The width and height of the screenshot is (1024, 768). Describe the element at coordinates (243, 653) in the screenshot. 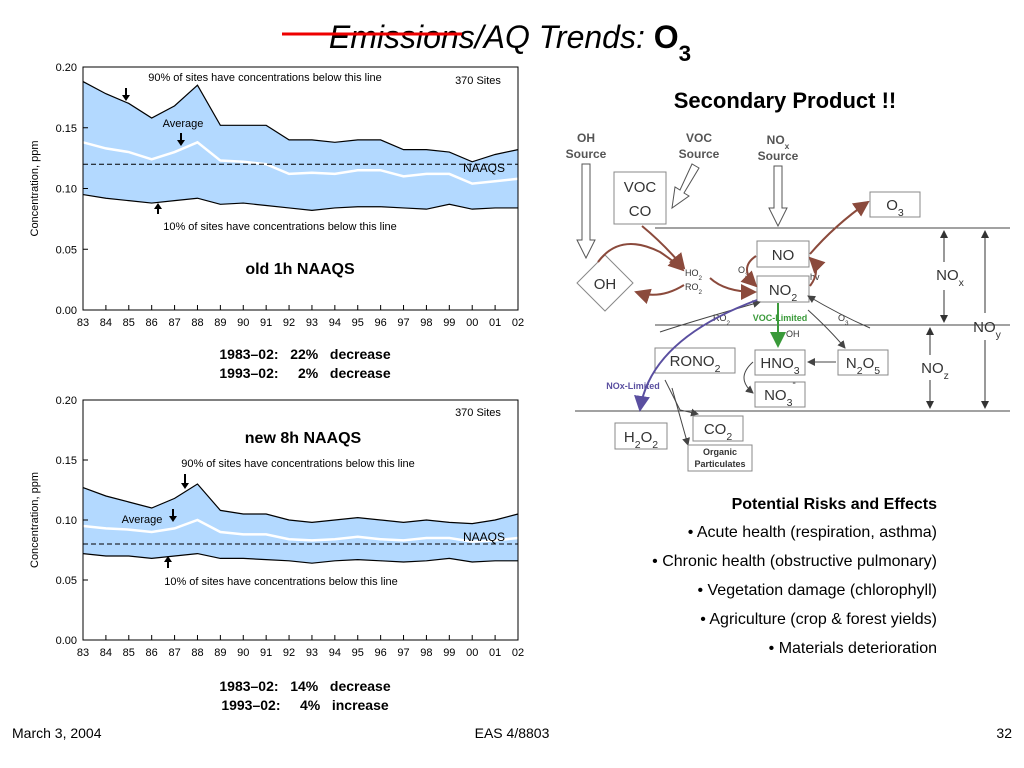

I see `x-tick-label: 90` at that location.